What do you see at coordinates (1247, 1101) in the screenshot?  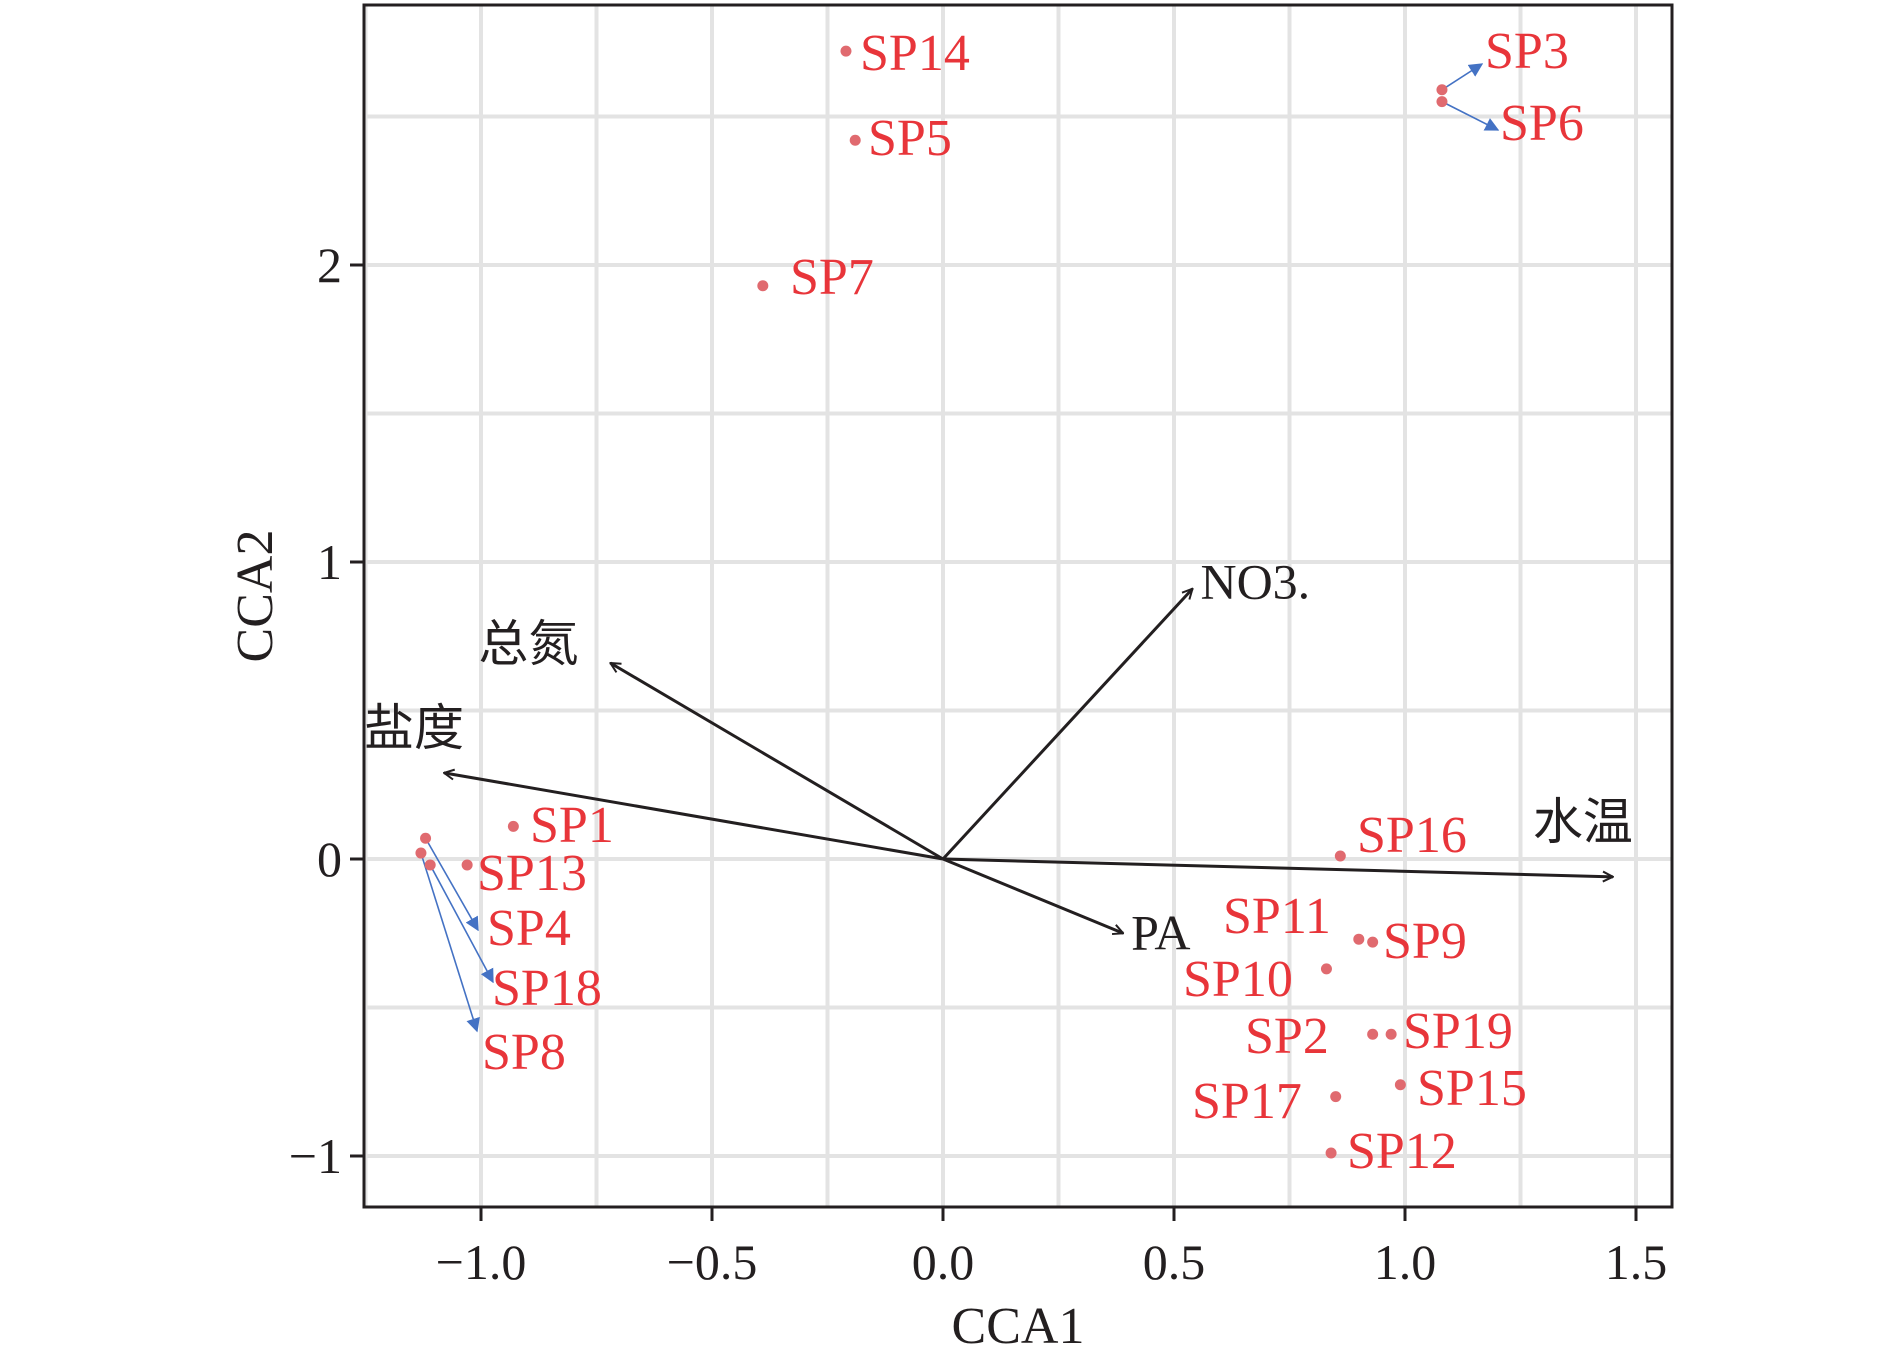 I see `species-label: SP17` at bounding box center [1247, 1101].